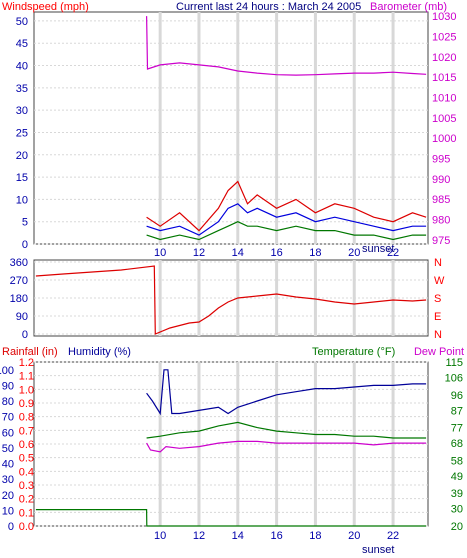 The height and width of the screenshot is (558, 467). I want to click on wind-direction-gridlines, so click(231, 298).